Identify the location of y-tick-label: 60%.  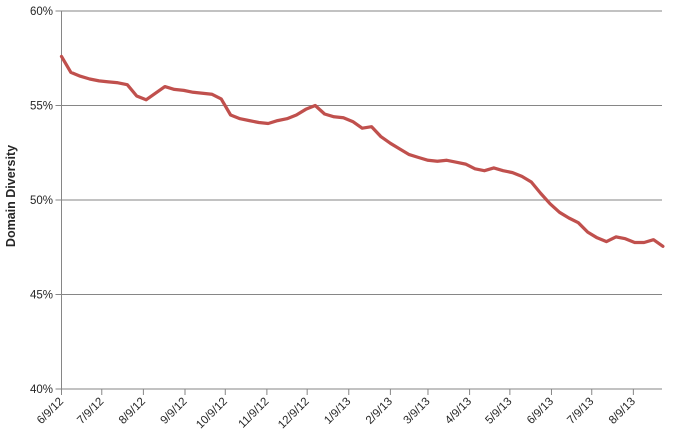
(41, 12).